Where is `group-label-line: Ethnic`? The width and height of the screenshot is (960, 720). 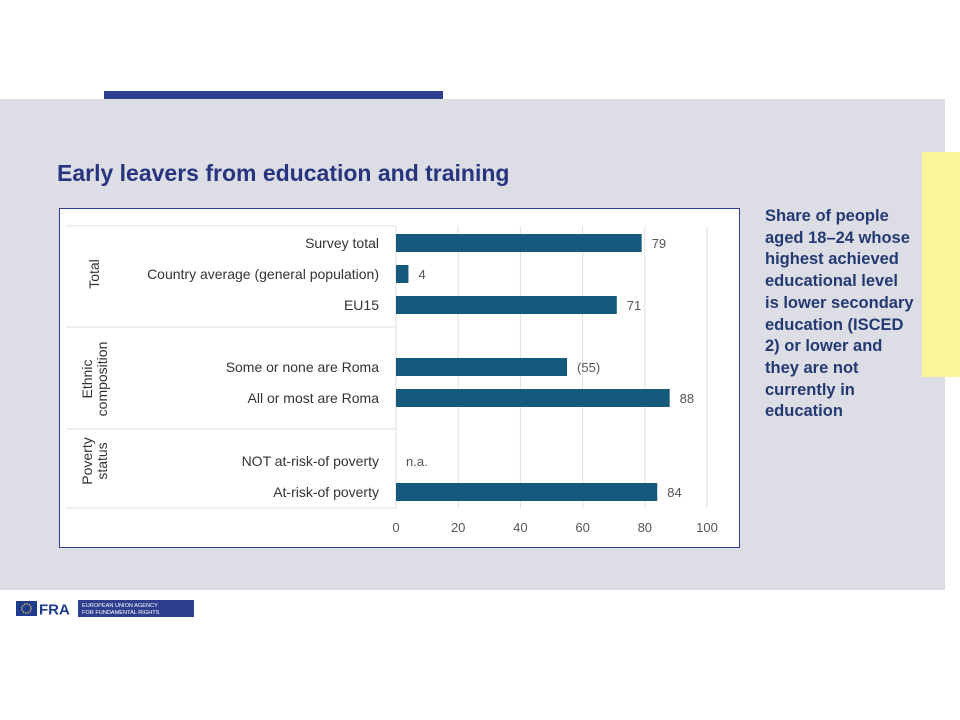 group-label-line: Ethnic is located at coordinates (87, 379).